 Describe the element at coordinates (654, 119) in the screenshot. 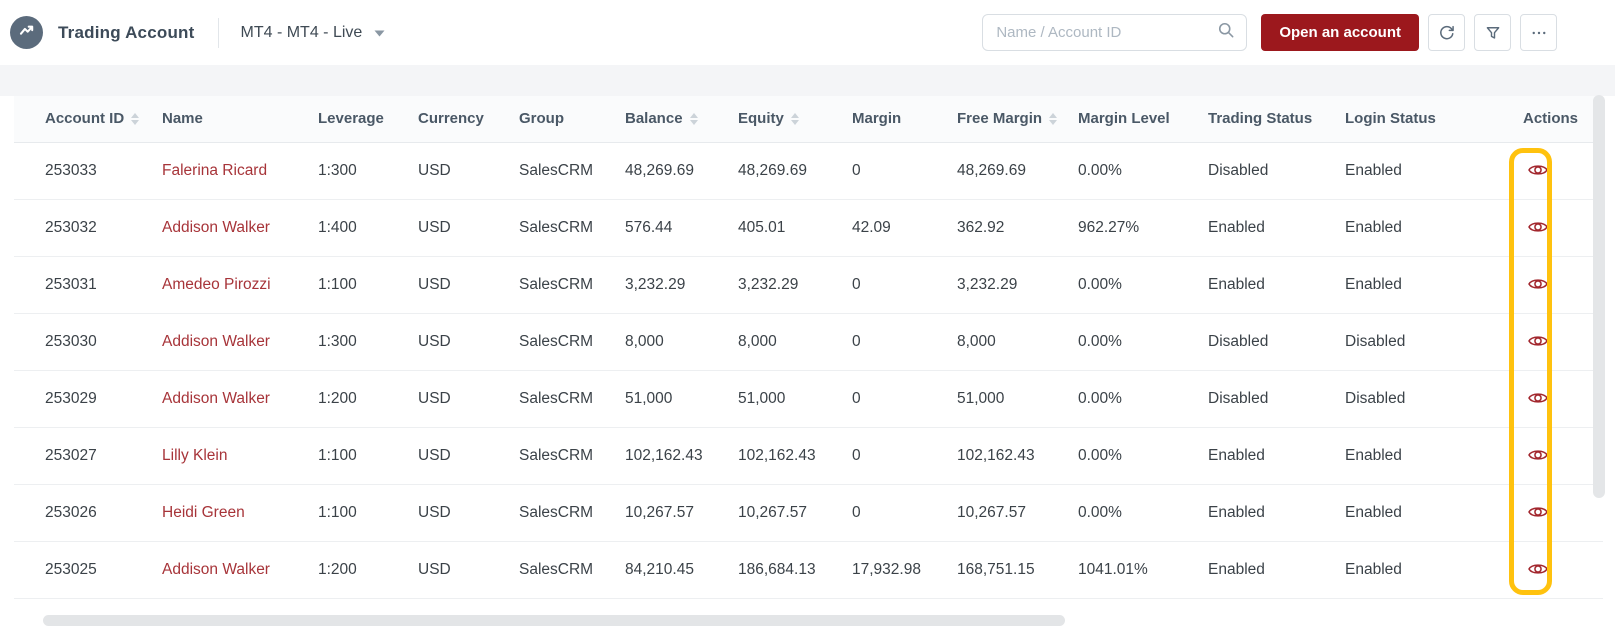

I see `column-label: Balance` at that location.